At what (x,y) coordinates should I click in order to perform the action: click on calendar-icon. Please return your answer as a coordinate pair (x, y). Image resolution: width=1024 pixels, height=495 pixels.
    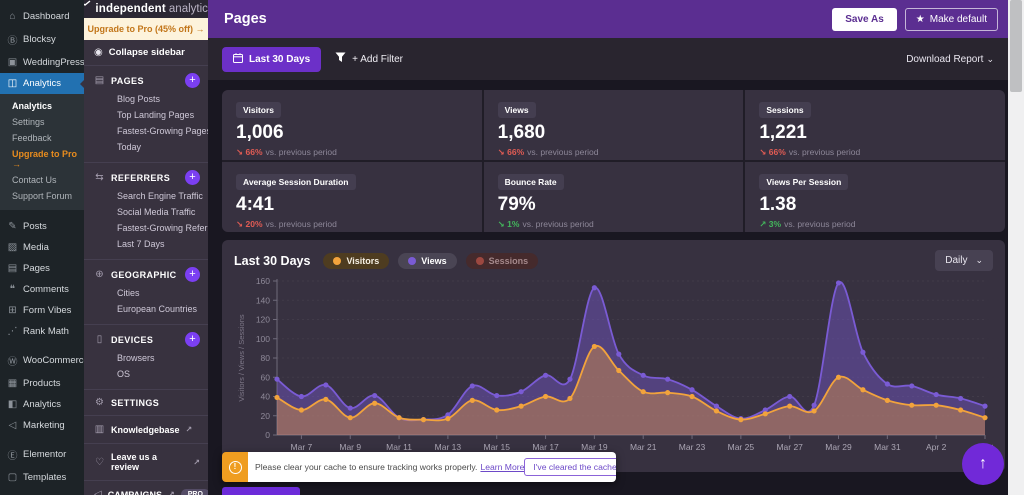
    Looking at the image, I should click on (238, 59).